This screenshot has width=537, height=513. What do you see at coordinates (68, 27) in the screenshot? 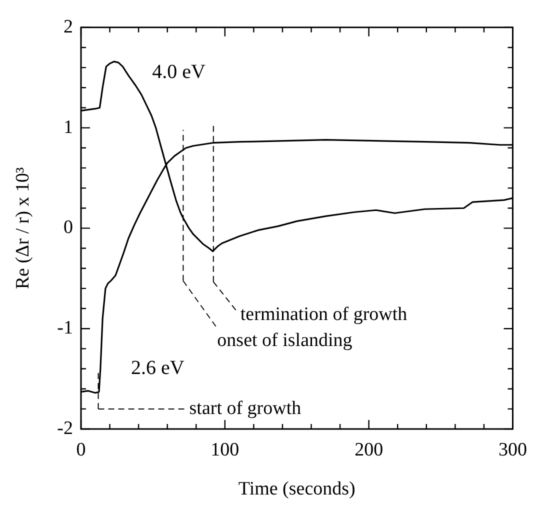
I see `y-tick-label: 2` at bounding box center [68, 27].